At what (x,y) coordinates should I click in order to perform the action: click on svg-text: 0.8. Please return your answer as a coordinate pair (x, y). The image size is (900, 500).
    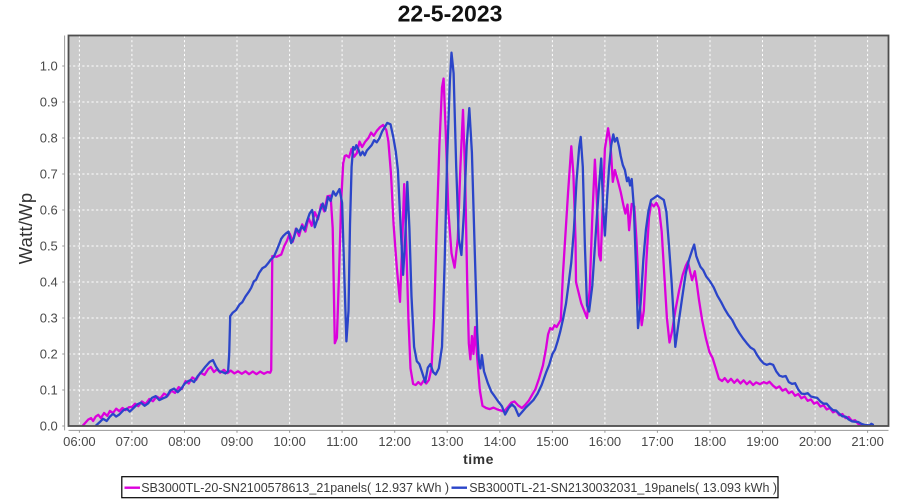
    Looking at the image, I should click on (49, 138).